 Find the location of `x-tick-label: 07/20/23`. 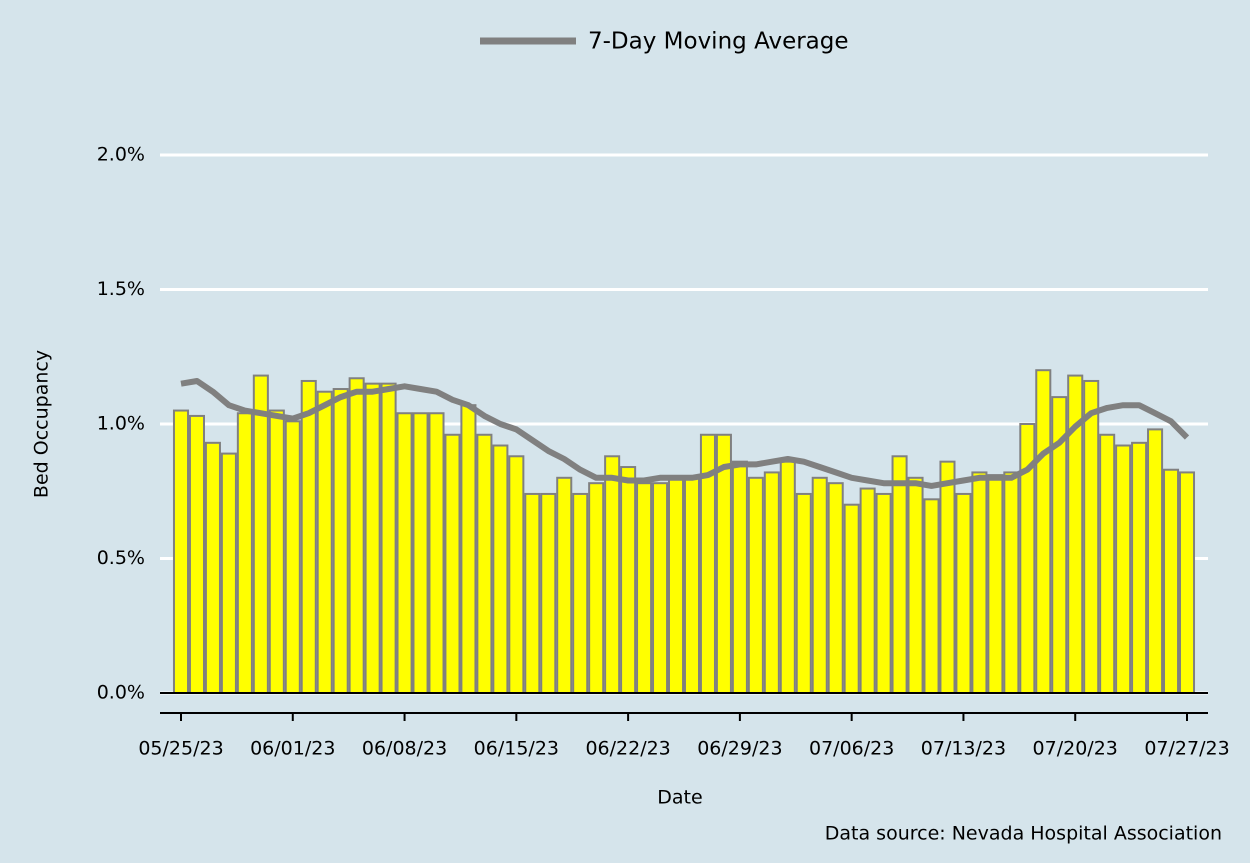

x-tick-label: 07/20/23 is located at coordinates (1075, 749).